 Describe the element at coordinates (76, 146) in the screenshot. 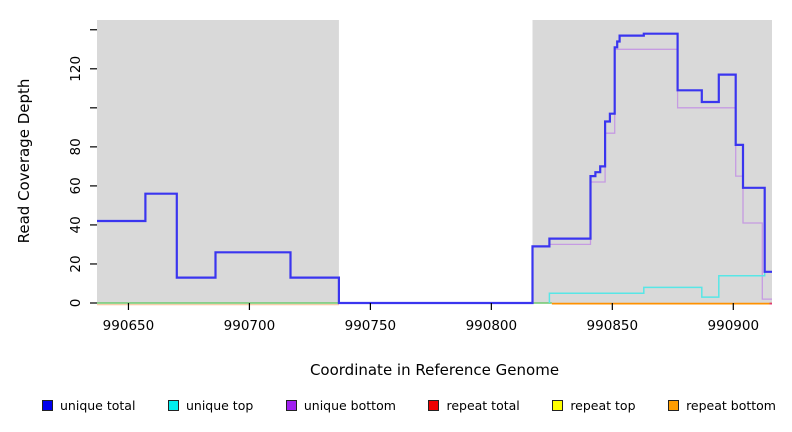

I see `y-tick-label: 80` at that location.